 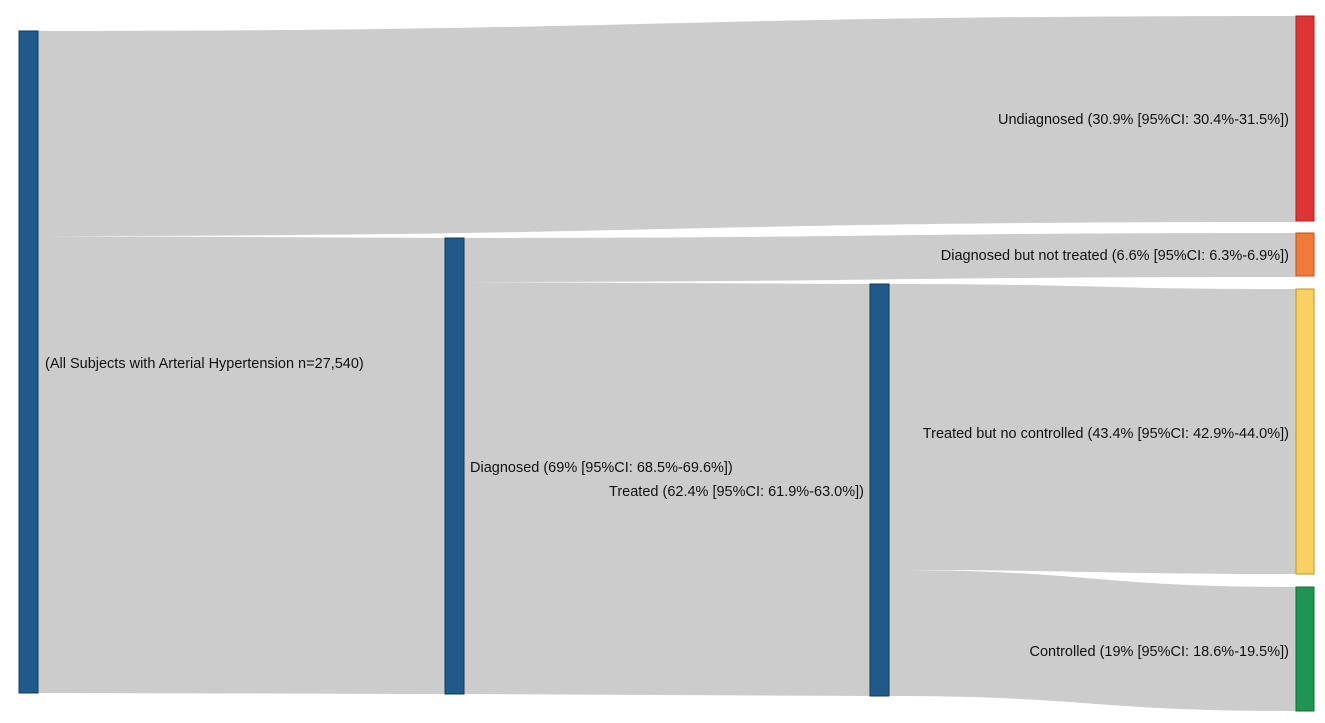 I want to click on label-controlled: Controlled (19% [95%CI: 18.6%-19.5%]), so click(x=1159, y=652).